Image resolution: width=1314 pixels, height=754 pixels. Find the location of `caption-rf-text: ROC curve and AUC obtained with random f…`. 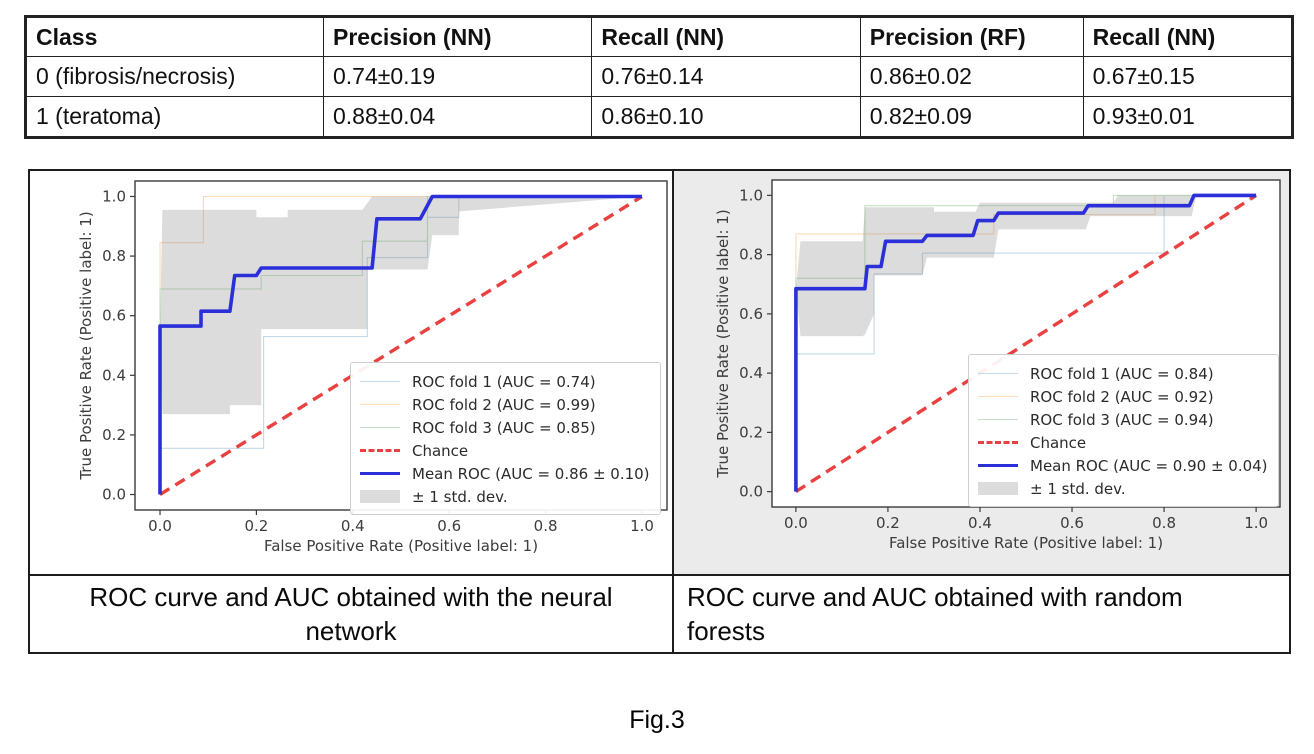

caption-rf-text: ROC curve and AUC obtained with random f… is located at coordinates (935, 613).